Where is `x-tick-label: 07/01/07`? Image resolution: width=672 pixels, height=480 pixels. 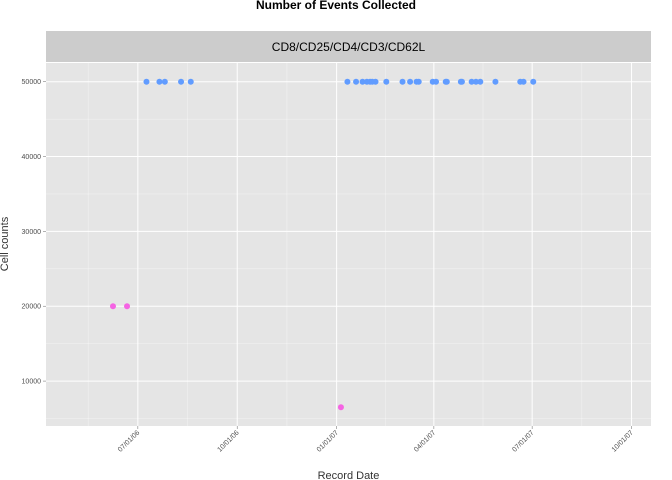 x-tick-label: 07/01/07 is located at coordinates (523, 441).